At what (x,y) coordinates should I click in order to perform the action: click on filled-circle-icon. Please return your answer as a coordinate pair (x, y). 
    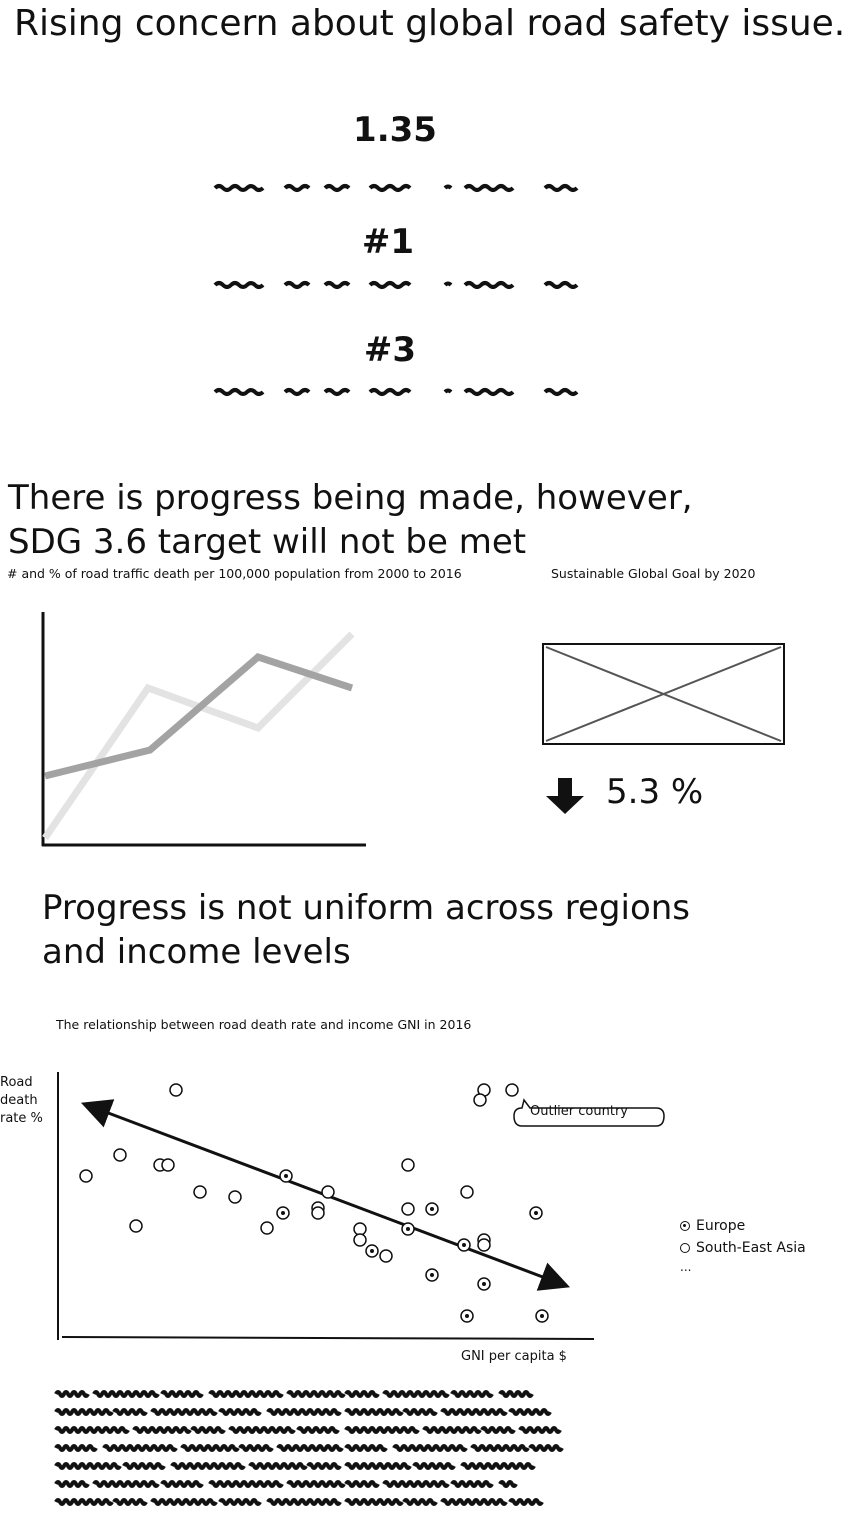
    Looking at the image, I should click on (685, 1226).